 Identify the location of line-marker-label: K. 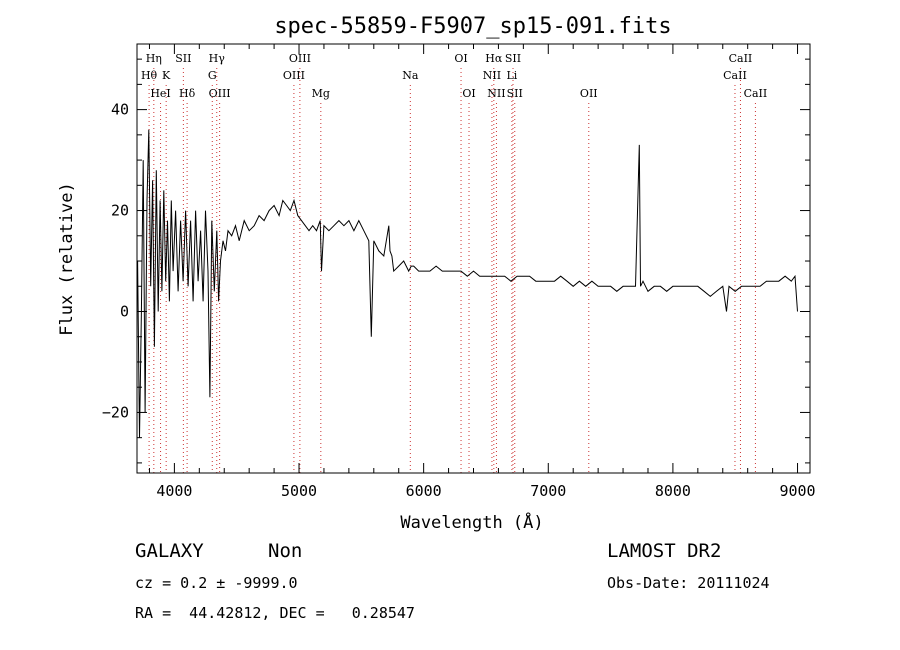
(166, 75).